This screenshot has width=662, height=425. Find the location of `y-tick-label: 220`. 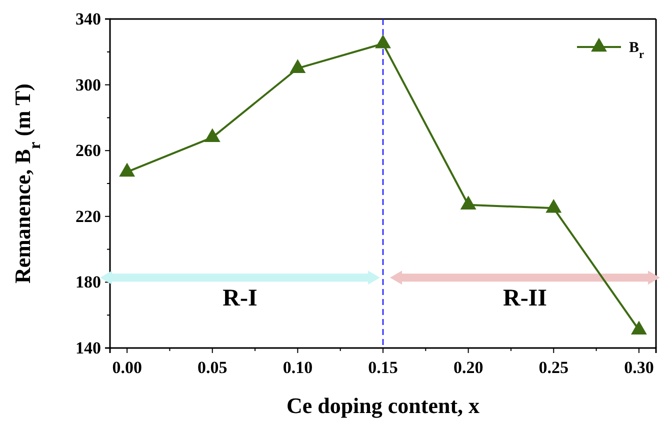

y-tick-label: 220 is located at coordinates (88, 216).